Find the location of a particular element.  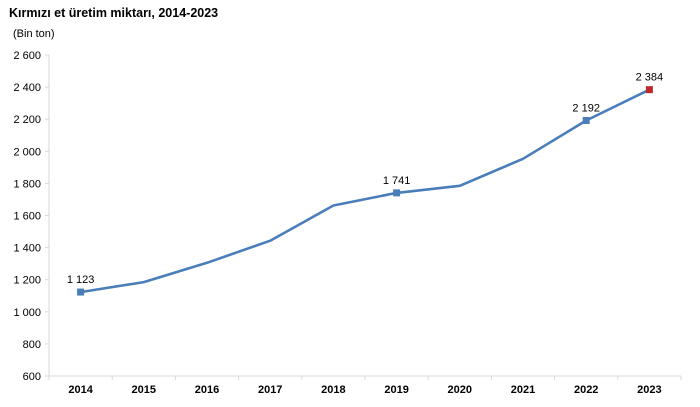

last-point-marker is located at coordinates (649, 90).